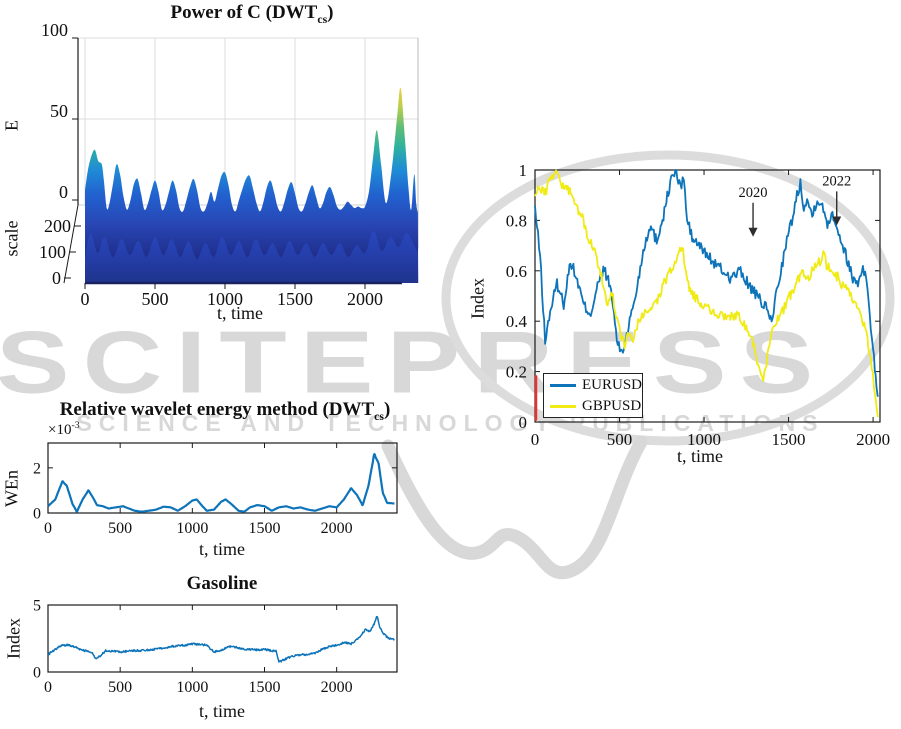 The image size is (901, 729). Describe the element at coordinates (244, 12) in the screenshot. I see `power3d-title-main: Power of C (DWT` at that location.